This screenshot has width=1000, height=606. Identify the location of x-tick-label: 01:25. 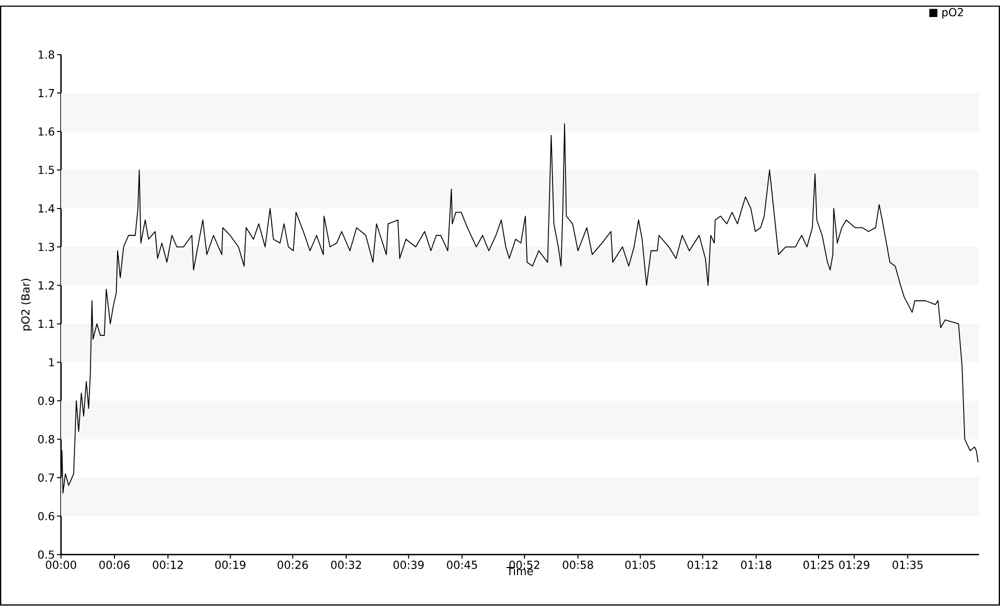
(818, 565).